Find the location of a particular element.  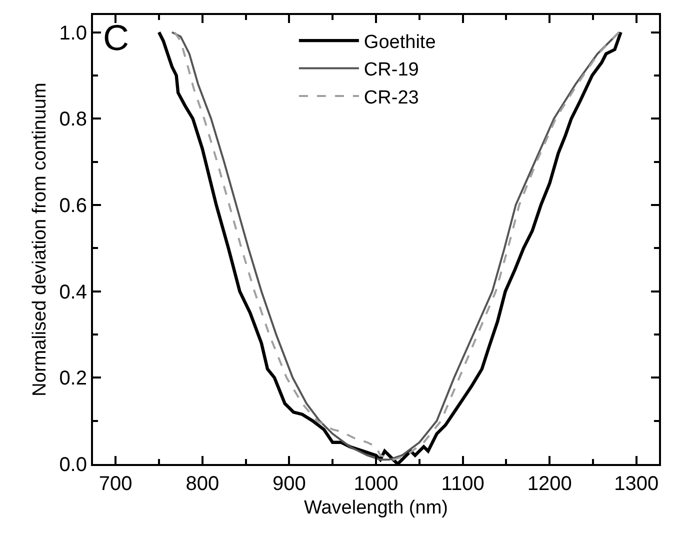

x-tick-label: 1200 is located at coordinates (549, 484).